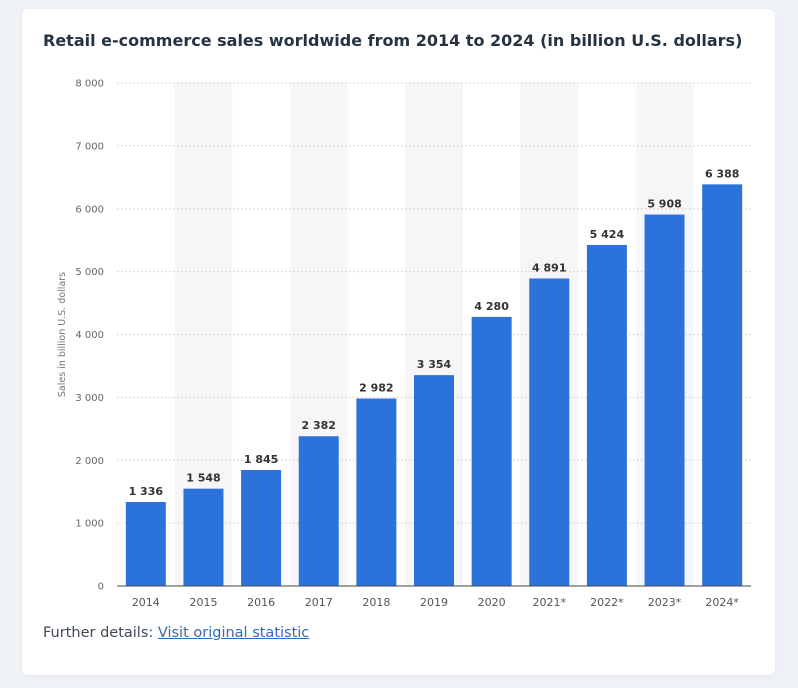 The image size is (798, 688). What do you see at coordinates (261, 459) in the screenshot?
I see `value-label: 1 845` at bounding box center [261, 459].